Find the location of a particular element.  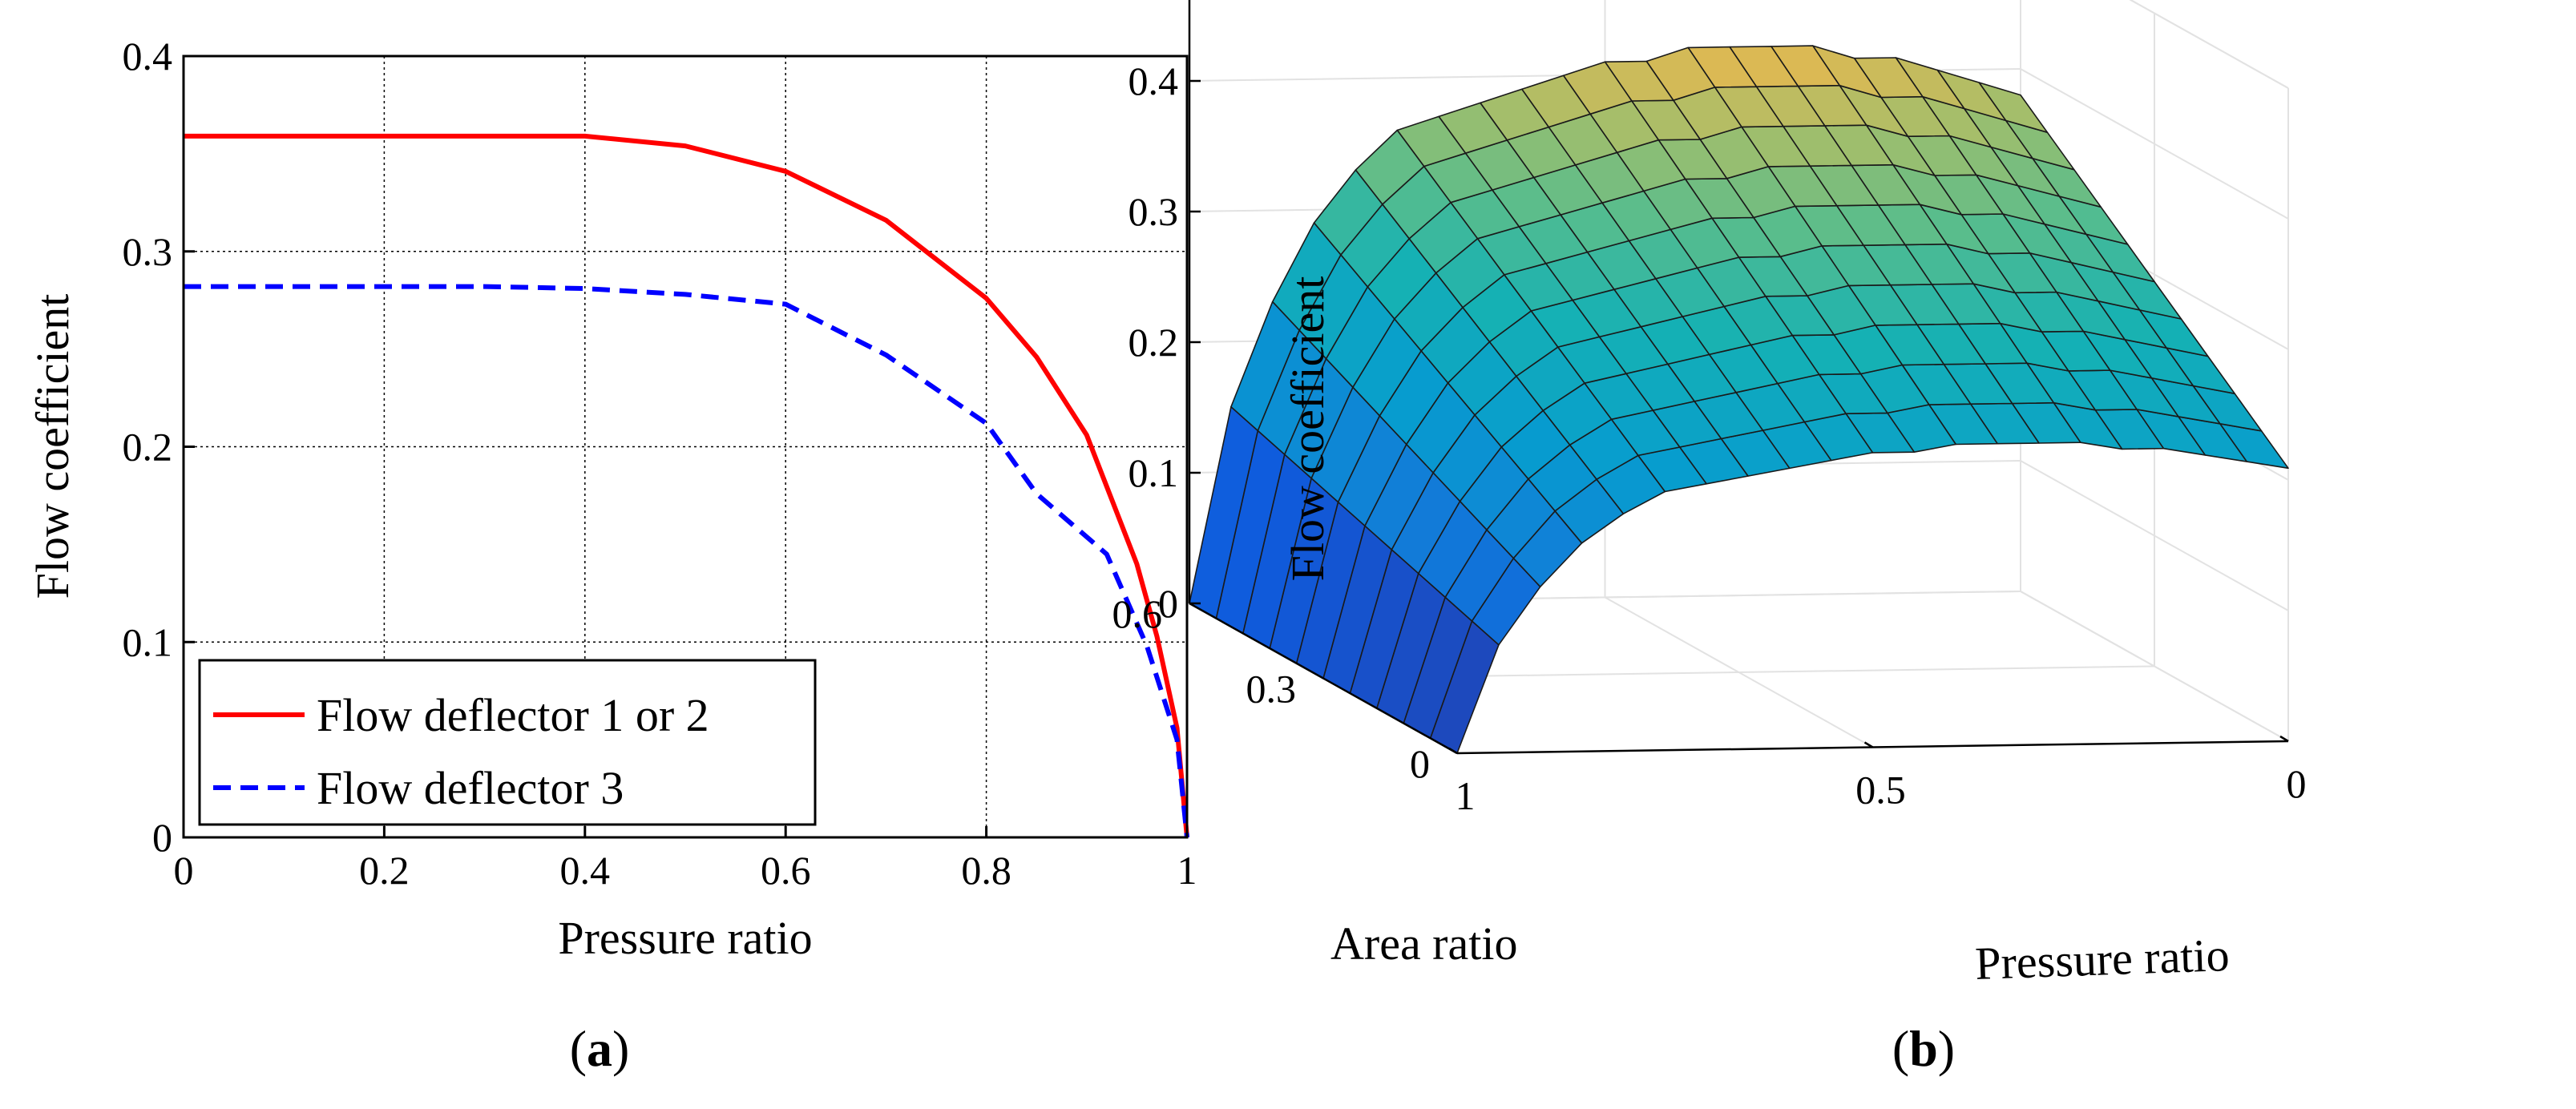

y-axis-line is located at coordinates (1324, 679).